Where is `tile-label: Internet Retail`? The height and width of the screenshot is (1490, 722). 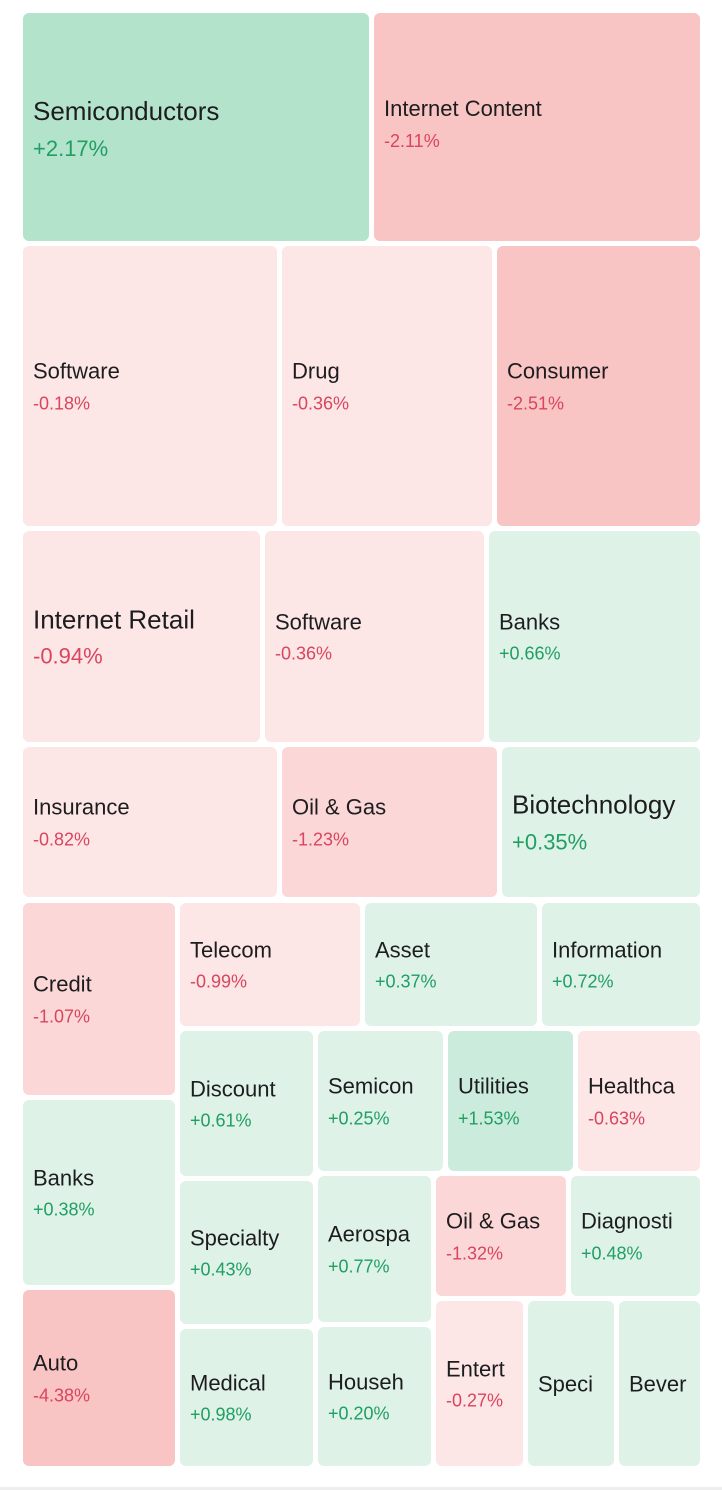 tile-label: Internet Retail is located at coordinates (114, 619).